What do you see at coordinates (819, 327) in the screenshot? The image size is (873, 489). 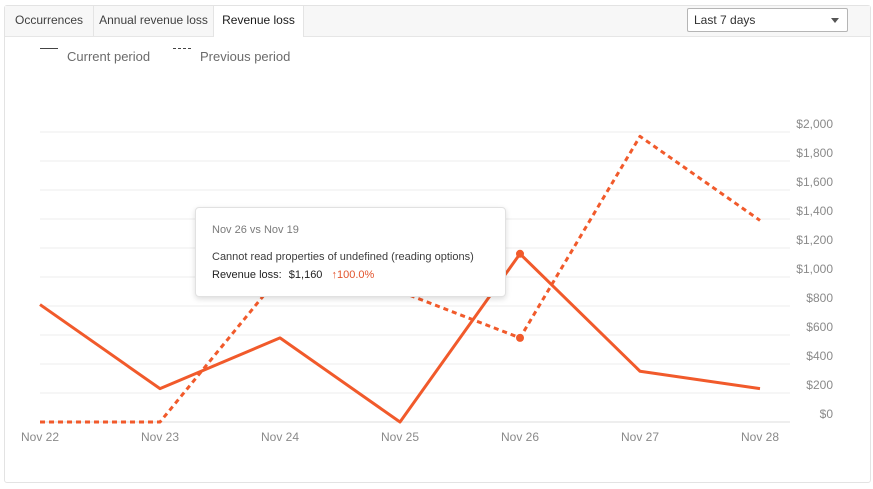 I see `y-tick-label: $600` at bounding box center [819, 327].